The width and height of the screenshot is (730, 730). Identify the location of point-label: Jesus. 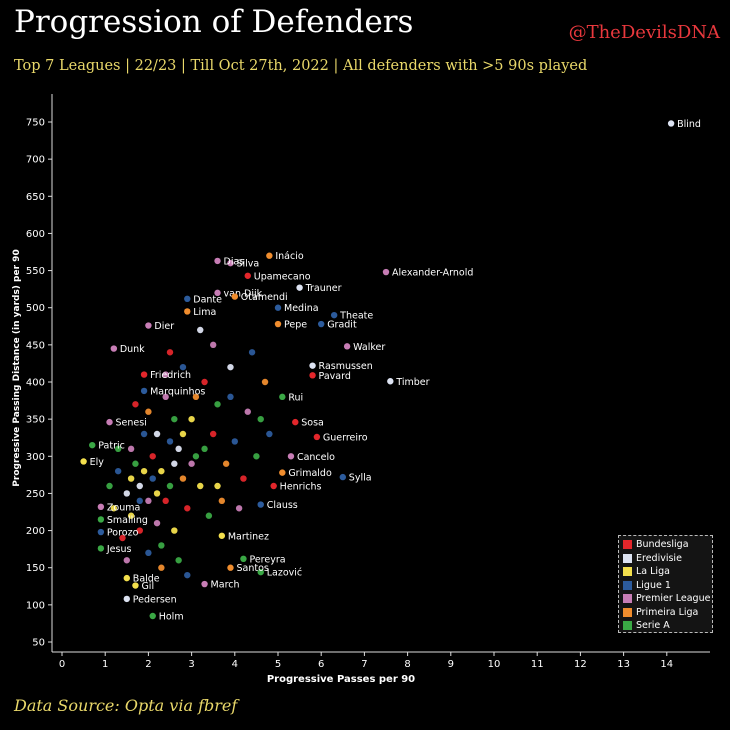
(119, 549).